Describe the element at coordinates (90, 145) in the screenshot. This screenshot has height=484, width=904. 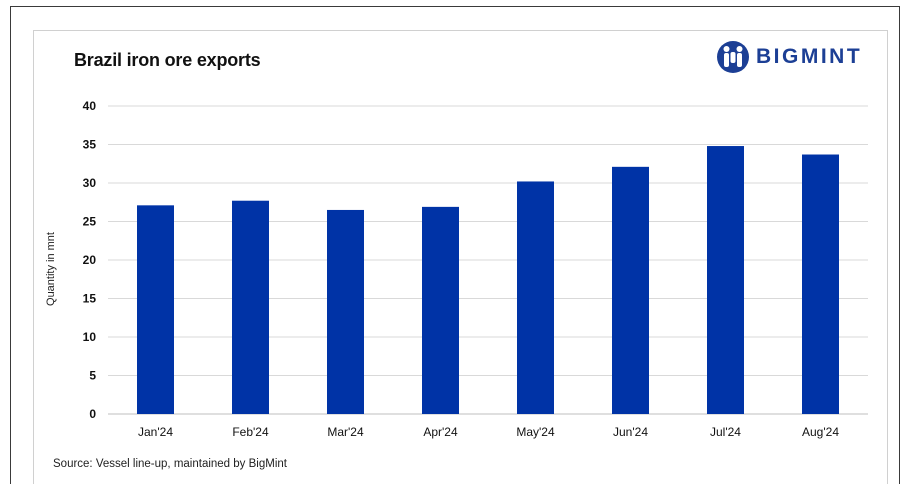
I see `y-tick-label: 35` at that location.